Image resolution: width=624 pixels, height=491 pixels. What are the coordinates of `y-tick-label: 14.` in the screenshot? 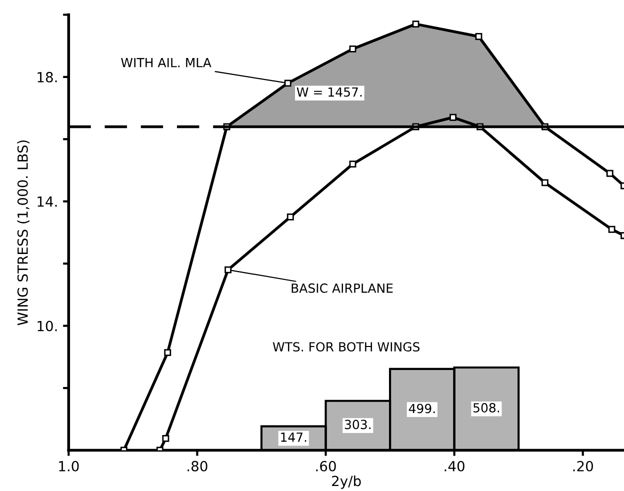 It's located at (47, 201).